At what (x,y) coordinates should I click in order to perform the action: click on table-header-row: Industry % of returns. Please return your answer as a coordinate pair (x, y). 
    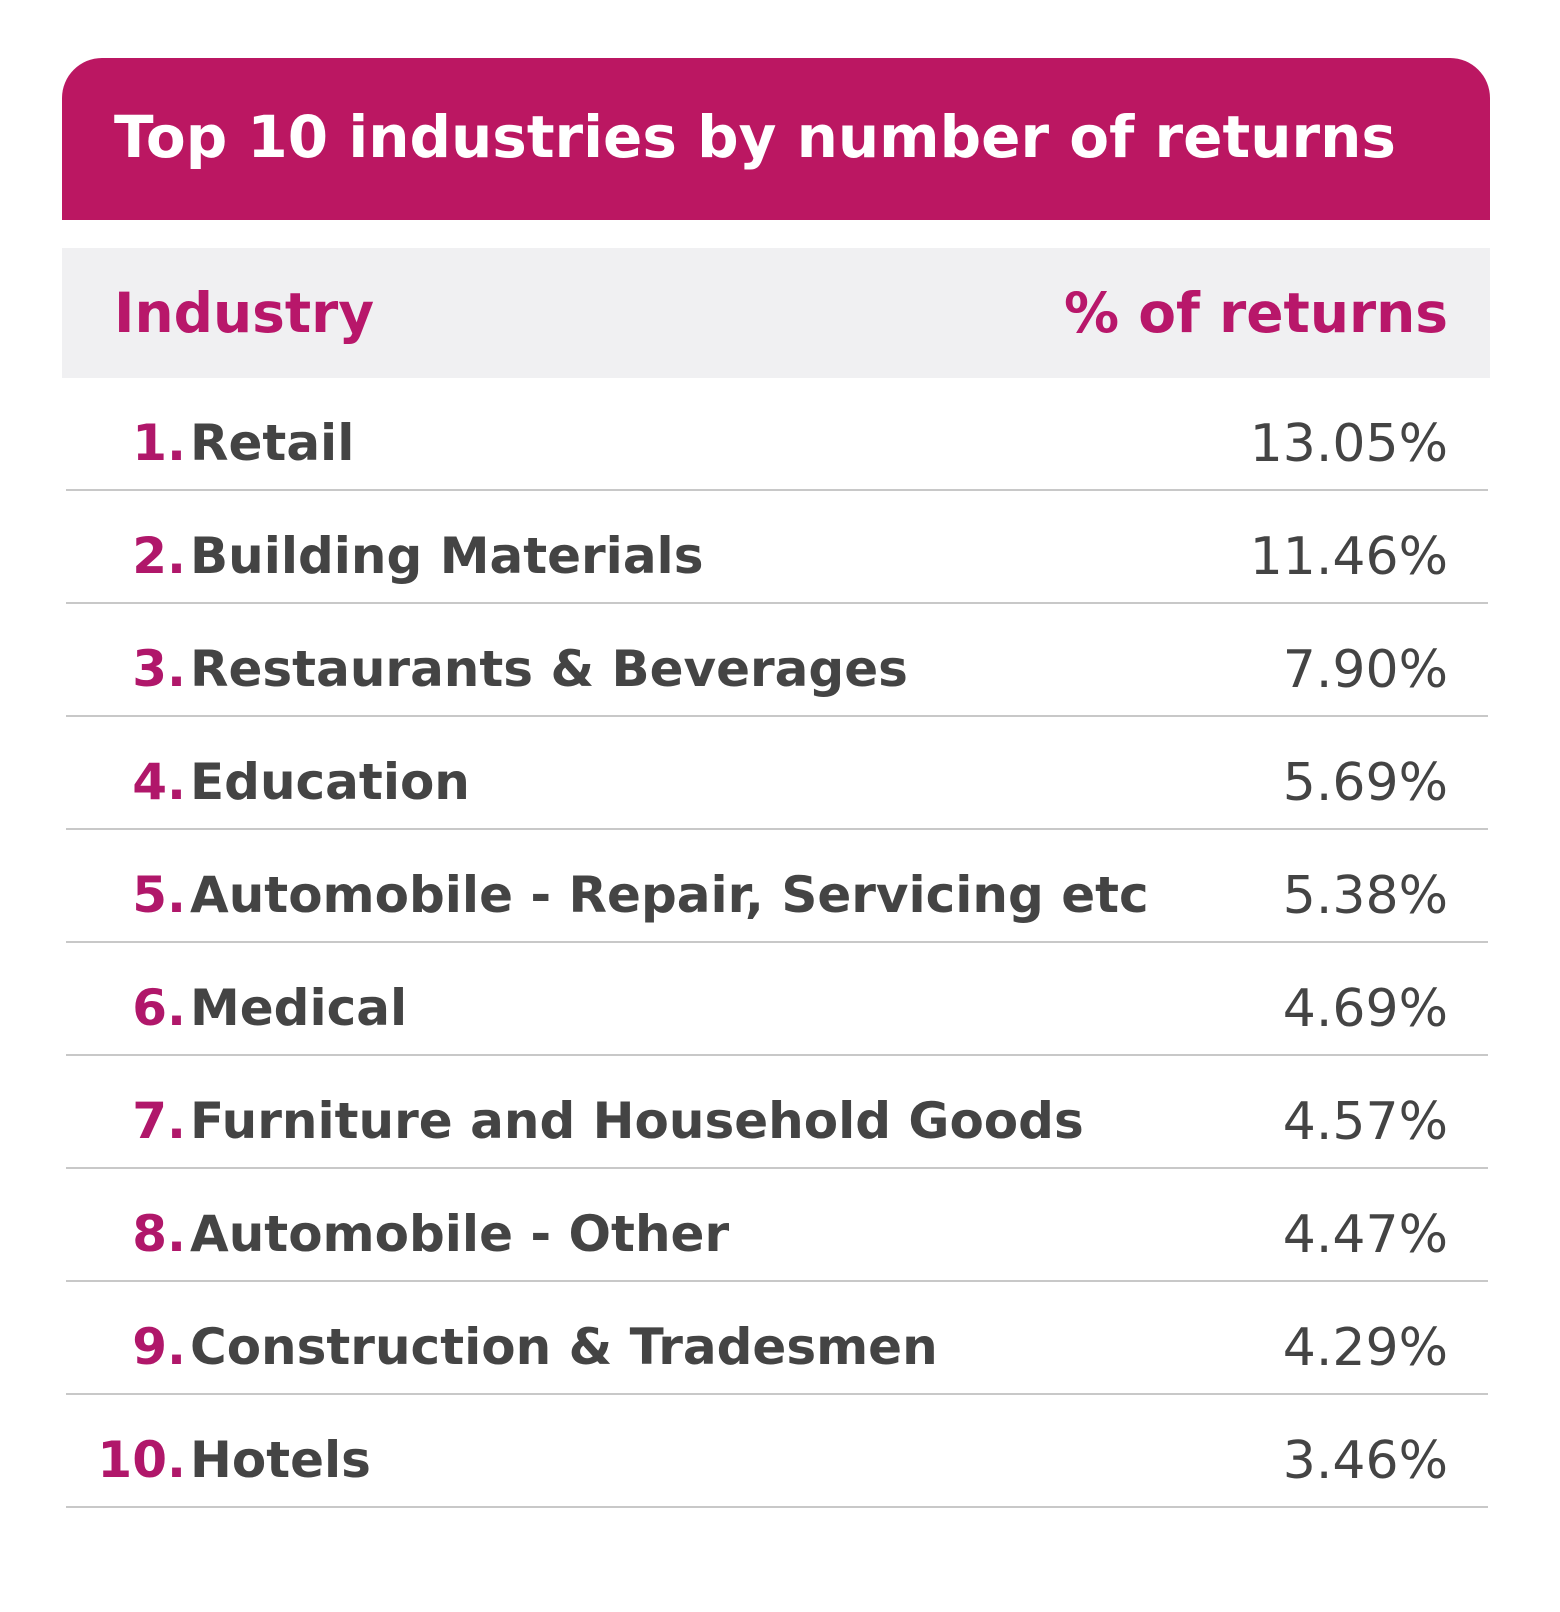
    Looking at the image, I should click on (776, 313).